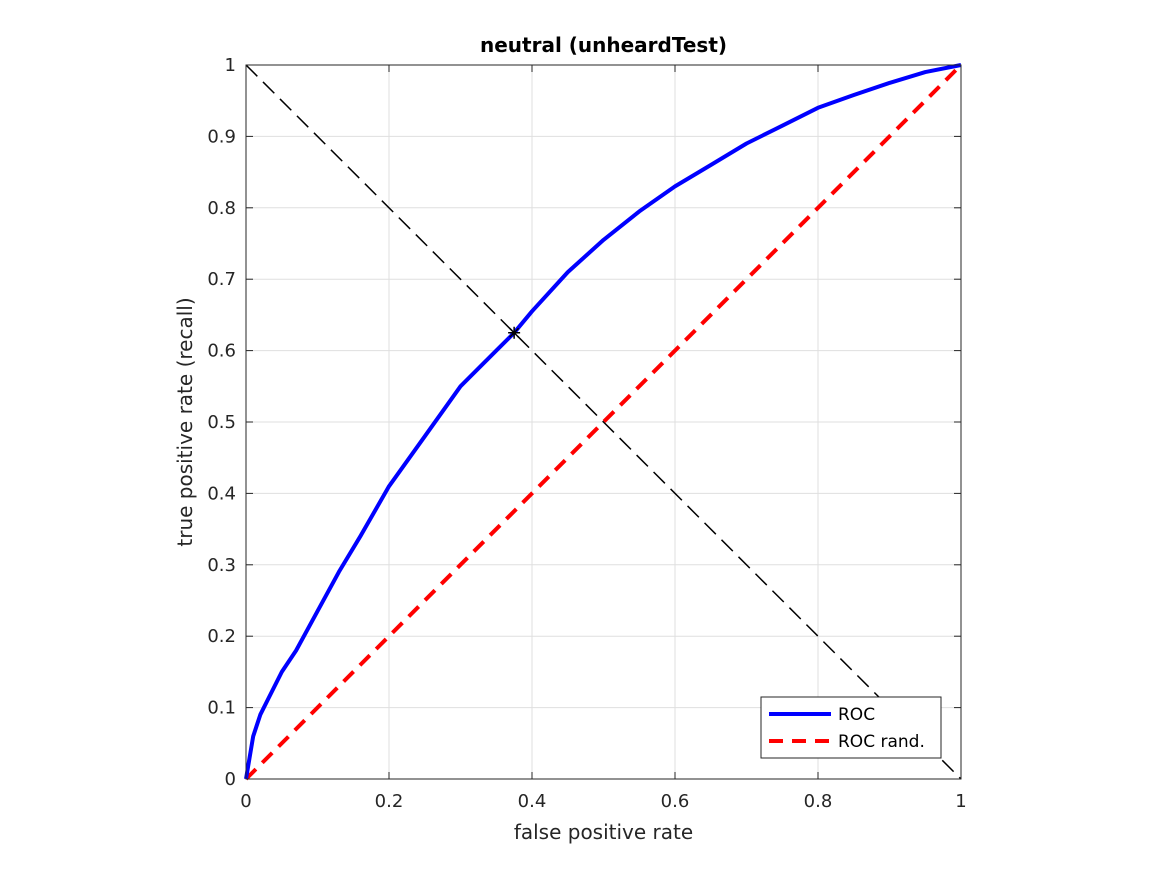  I want to click on y-axis-label: true positive rate (recall), so click(185, 421).